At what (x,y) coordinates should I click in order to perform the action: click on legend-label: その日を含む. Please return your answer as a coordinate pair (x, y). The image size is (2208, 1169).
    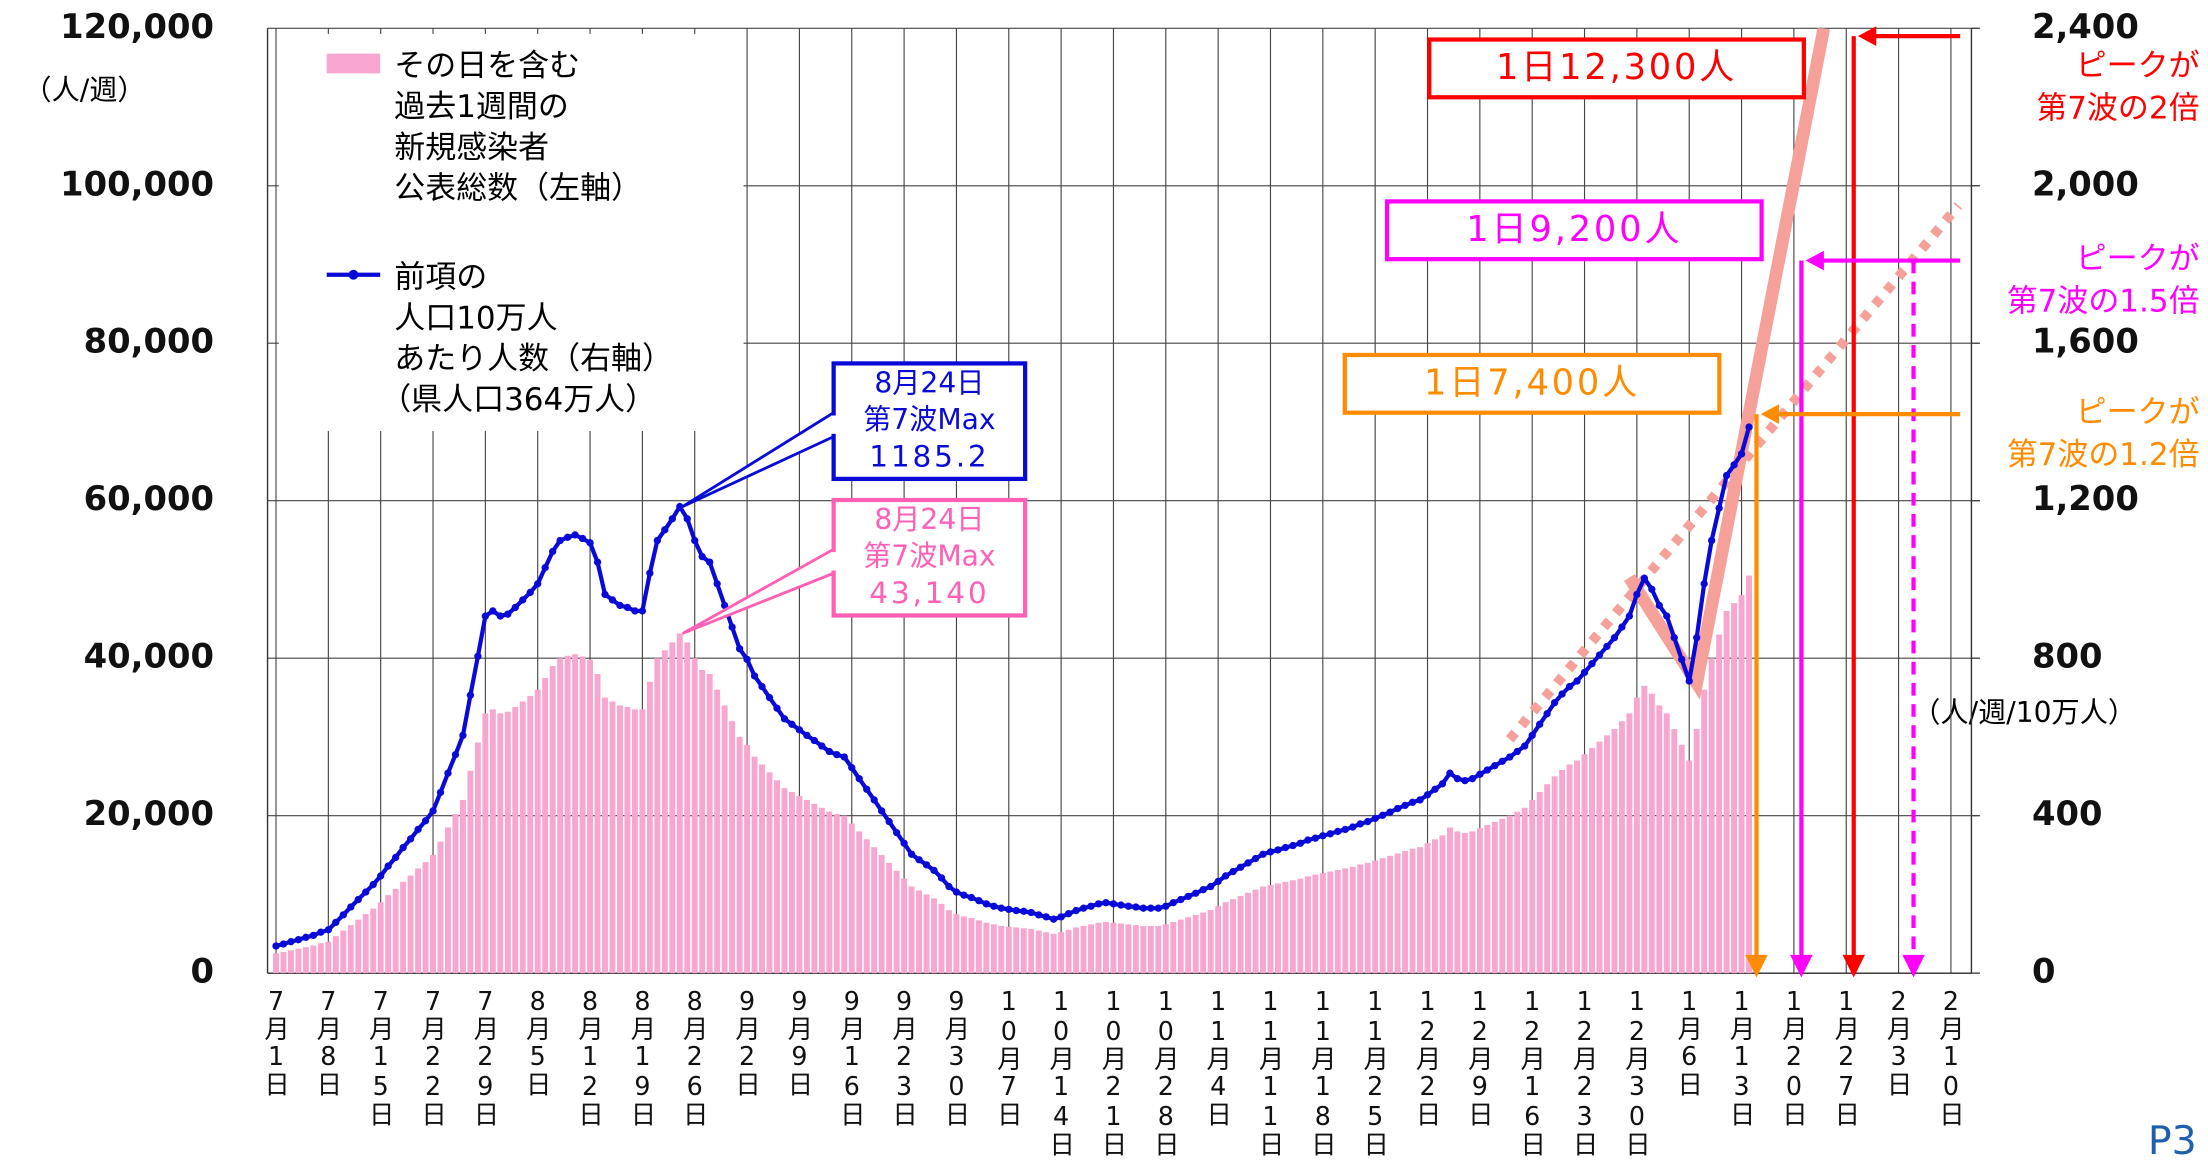
    Looking at the image, I should click on (487, 66).